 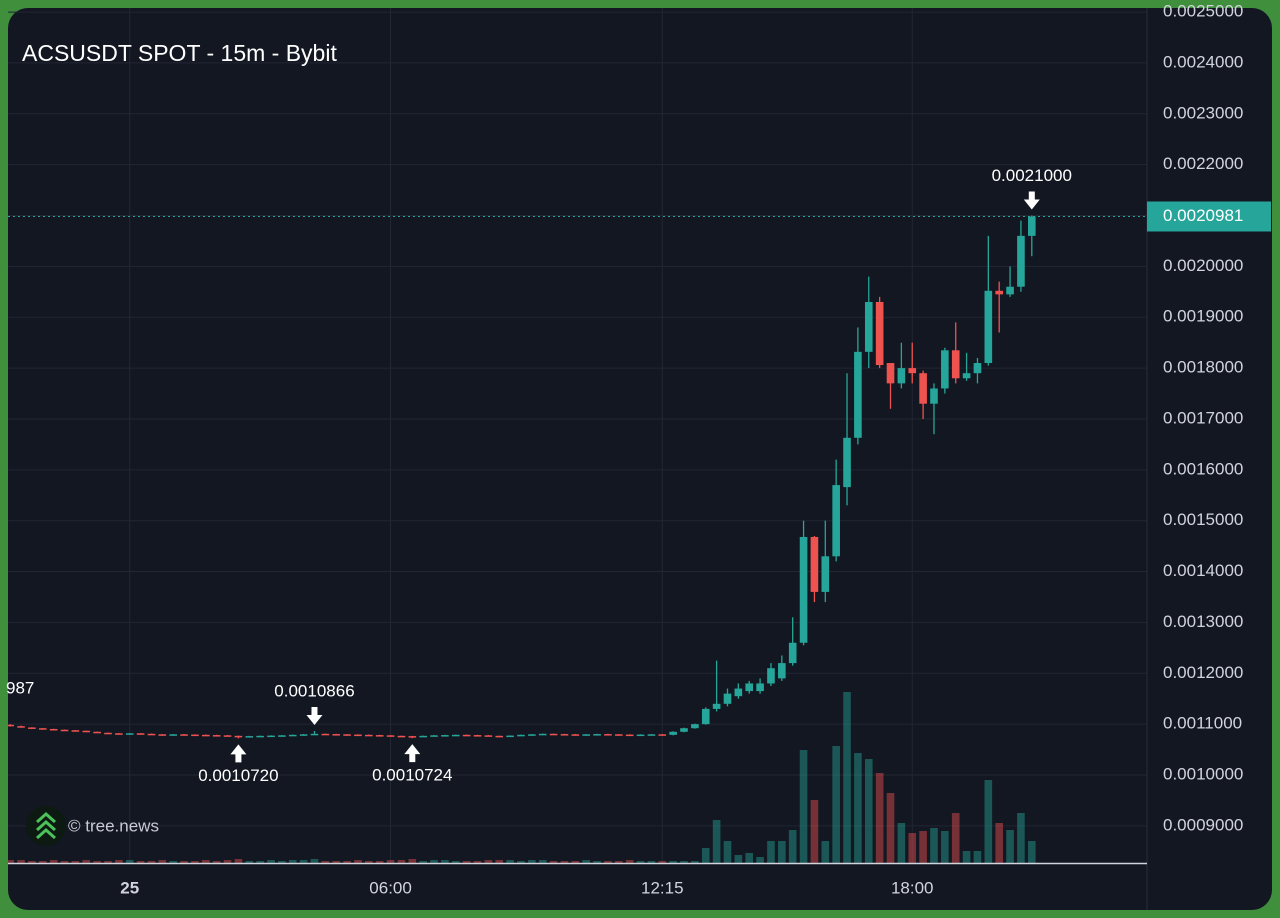 I want to click on y-tick-label: 0.0009000, so click(x=1203, y=824).